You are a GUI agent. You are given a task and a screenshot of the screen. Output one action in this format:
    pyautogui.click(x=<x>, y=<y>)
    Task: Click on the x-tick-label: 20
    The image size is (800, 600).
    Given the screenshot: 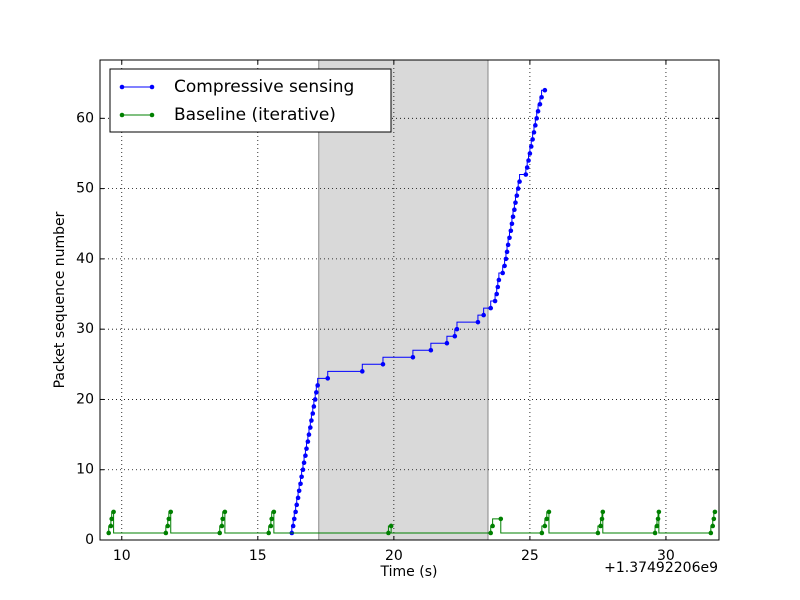 What is the action you would take?
    pyautogui.click(x=394, y=556)
    